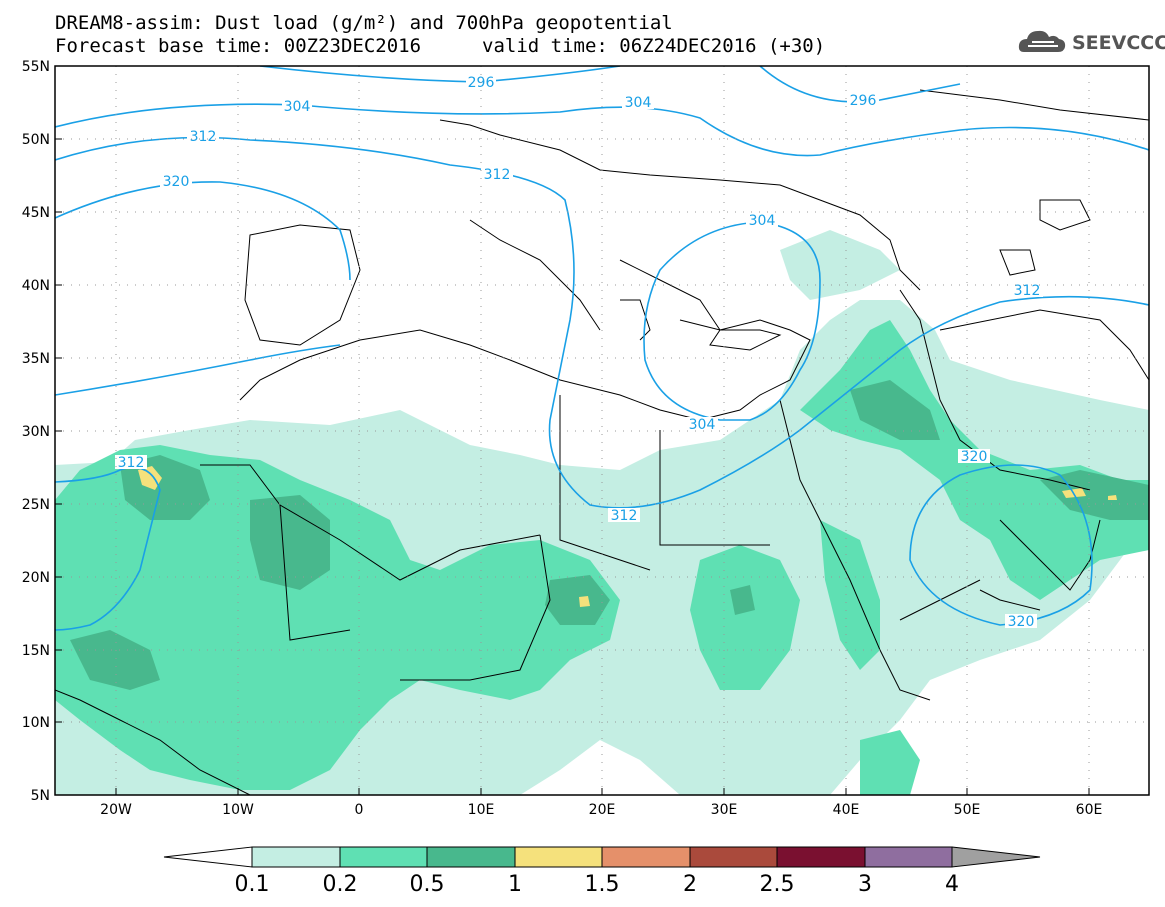  Describe the element at coordinates (36, 723) in the screenshot. I see `lat-label: 10N` at that location.